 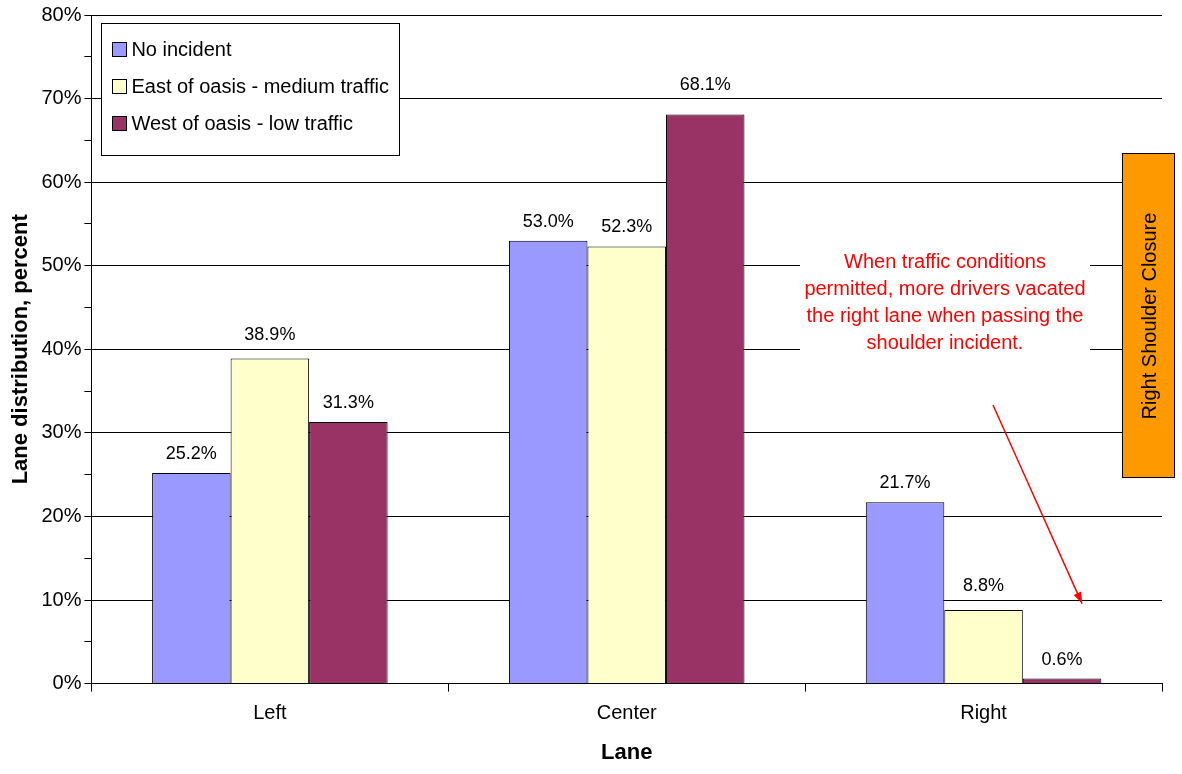 I want to click on data-label: 8.8%, so click(x=984, y=584).